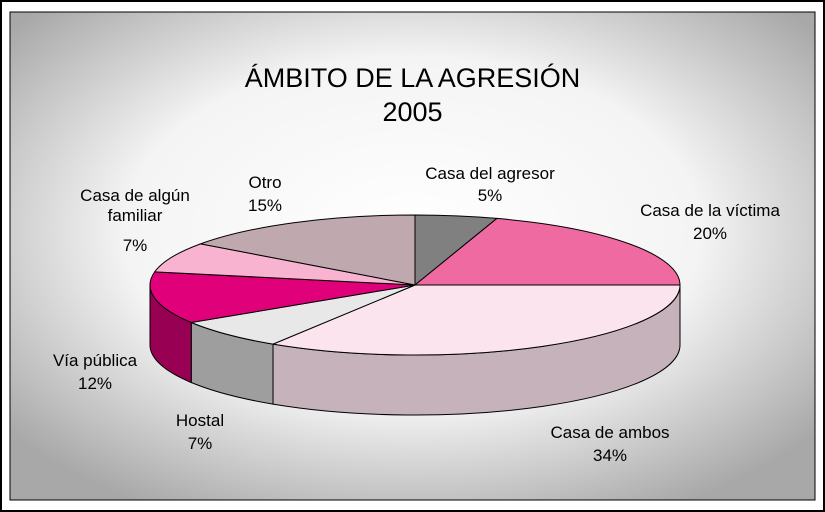 This screenshot has width=825, height=512. I want to click on value-label: 5%, so click(490, 195).